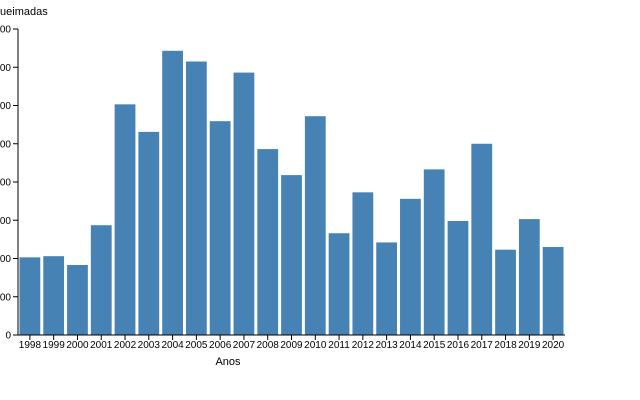 The image size is (640, 400). What do you see at coordinates (172, 193) in the screenshot?
I see `bar-2004` at bounding box center [172, 193].